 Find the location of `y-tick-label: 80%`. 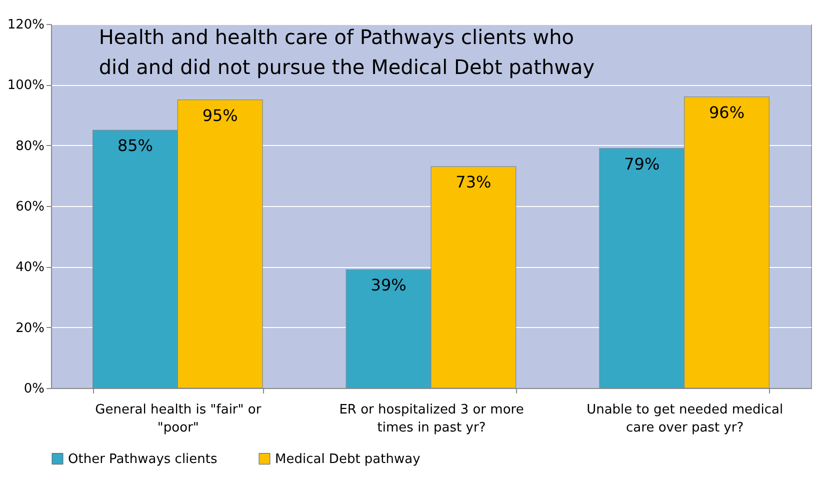

y-tick-label: 80% is located at coordinates (30, 146).